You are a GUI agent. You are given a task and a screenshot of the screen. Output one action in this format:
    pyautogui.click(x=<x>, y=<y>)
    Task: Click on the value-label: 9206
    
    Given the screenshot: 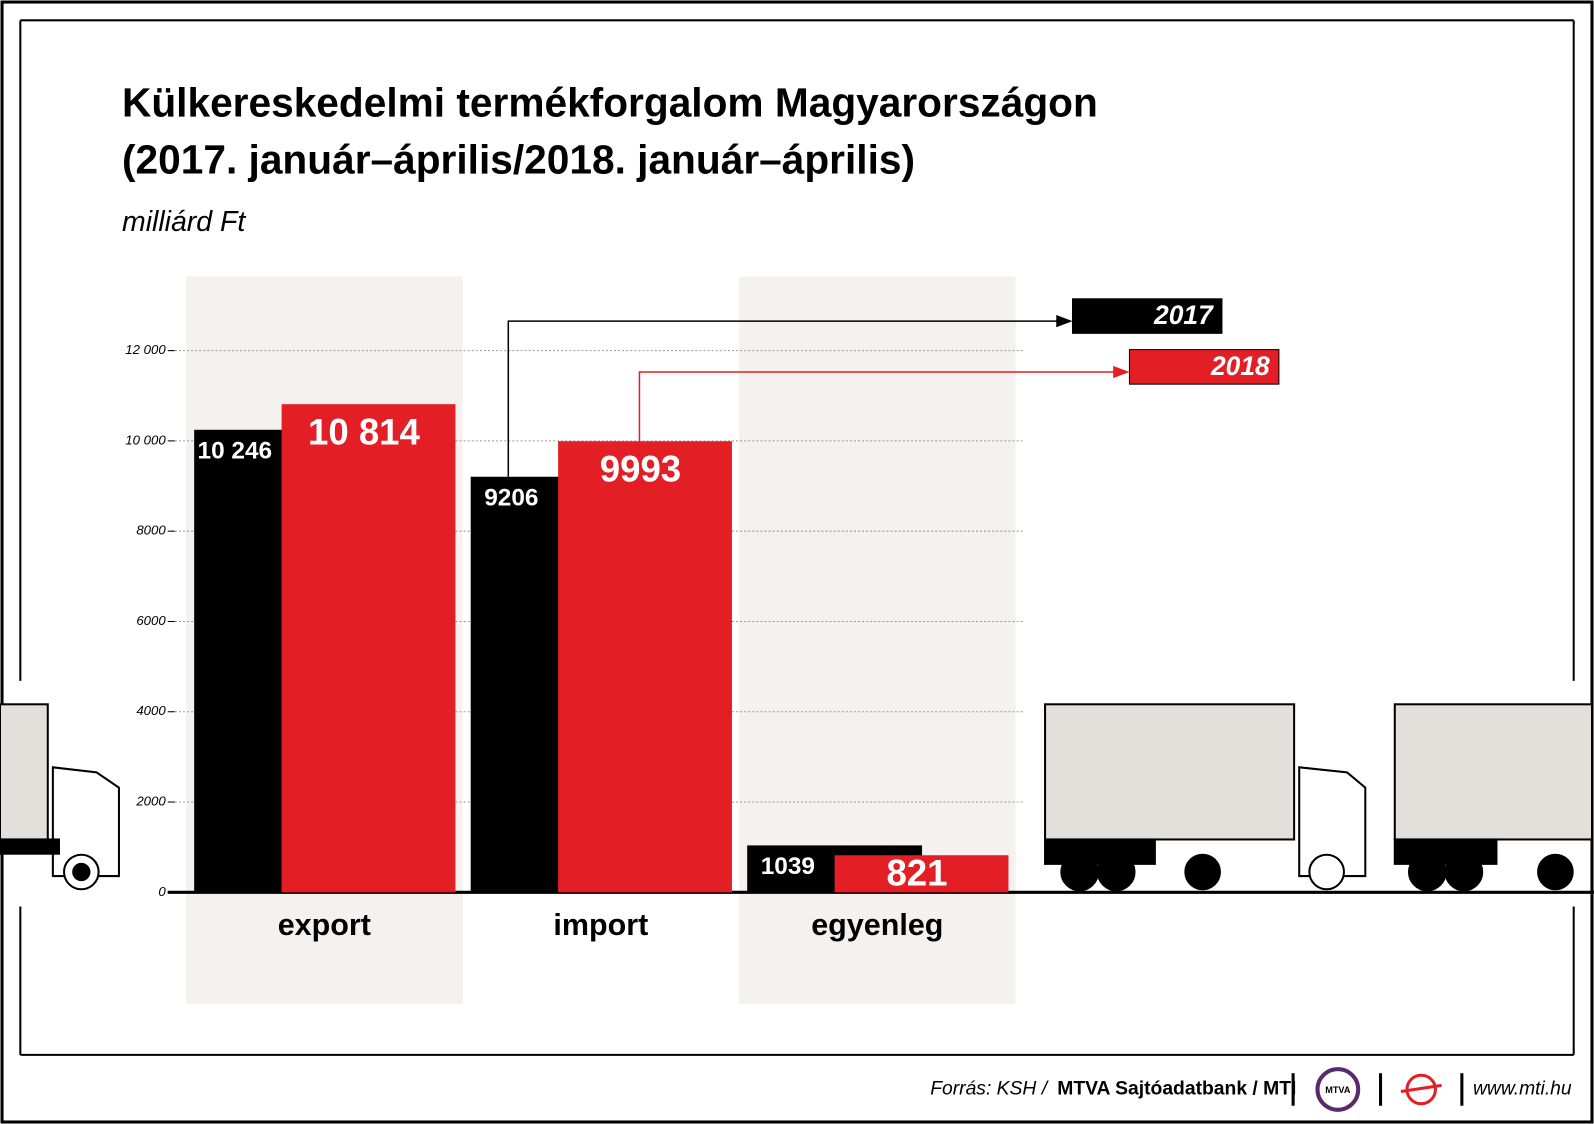 What is the action you would take?
    pyautogui.click(x=511, y=498)
    